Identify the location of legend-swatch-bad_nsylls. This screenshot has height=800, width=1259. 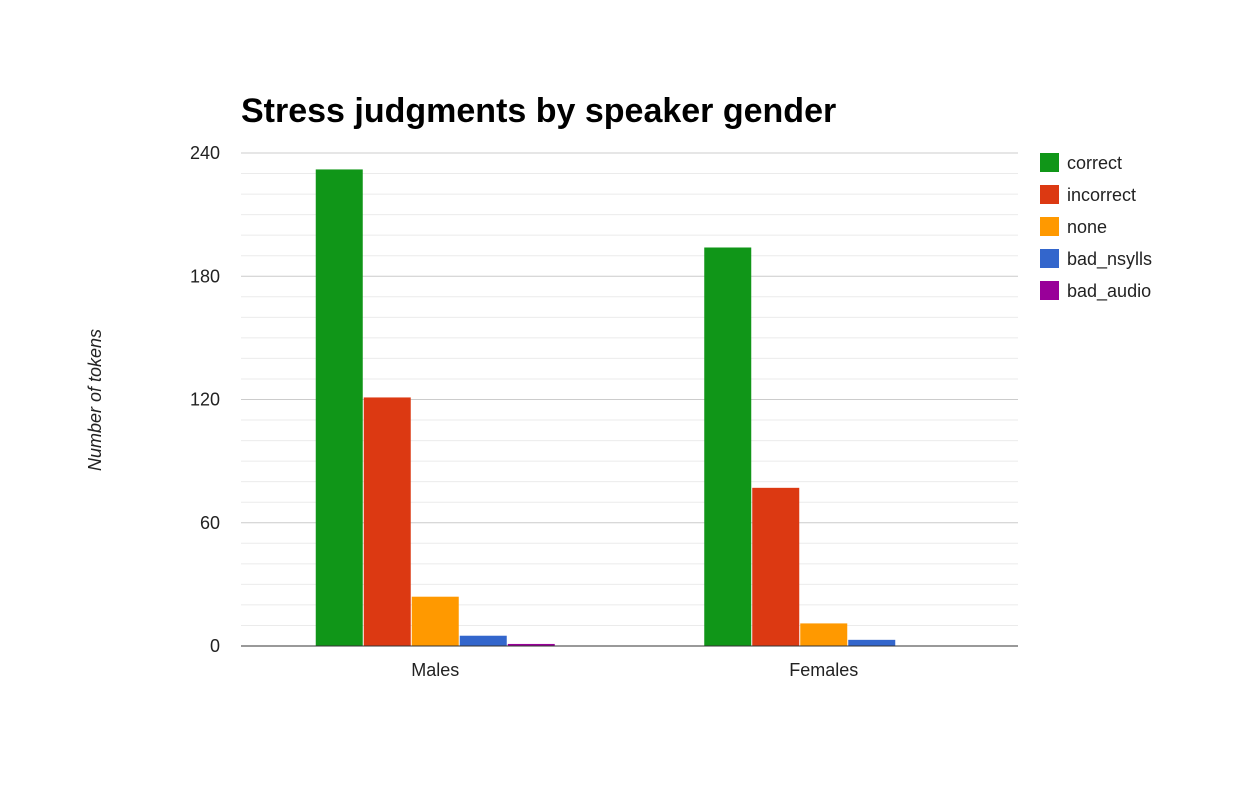
(1049, 258).